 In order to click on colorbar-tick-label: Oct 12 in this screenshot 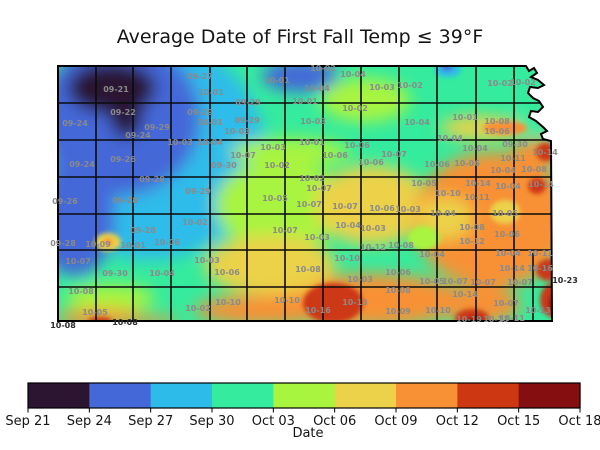, I will do `click(457, 421)`.